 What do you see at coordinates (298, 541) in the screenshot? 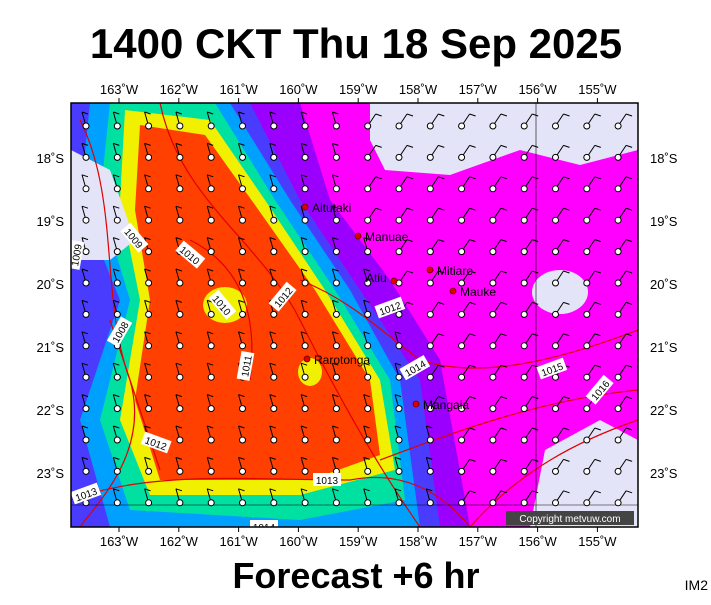
I see `lon-label-bottom: 160˚W` at bounding box center [298, 541].